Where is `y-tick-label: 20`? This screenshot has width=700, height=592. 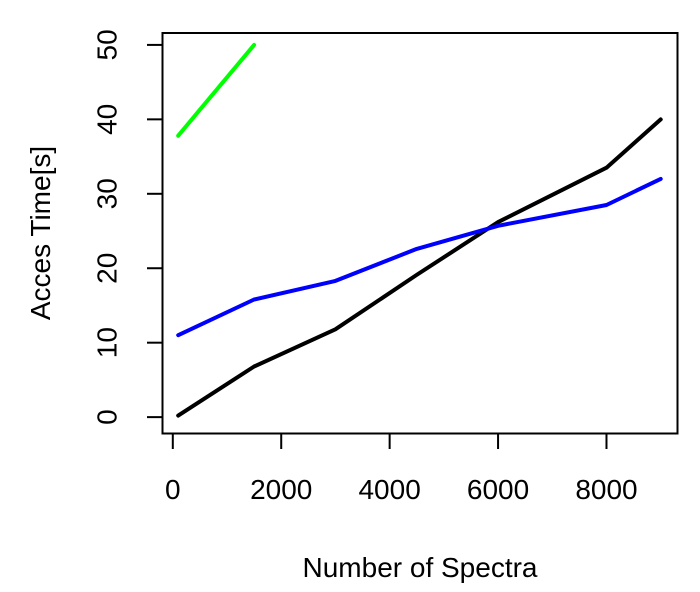 y-tick-label: 20 is located at coordinates (107, 268).